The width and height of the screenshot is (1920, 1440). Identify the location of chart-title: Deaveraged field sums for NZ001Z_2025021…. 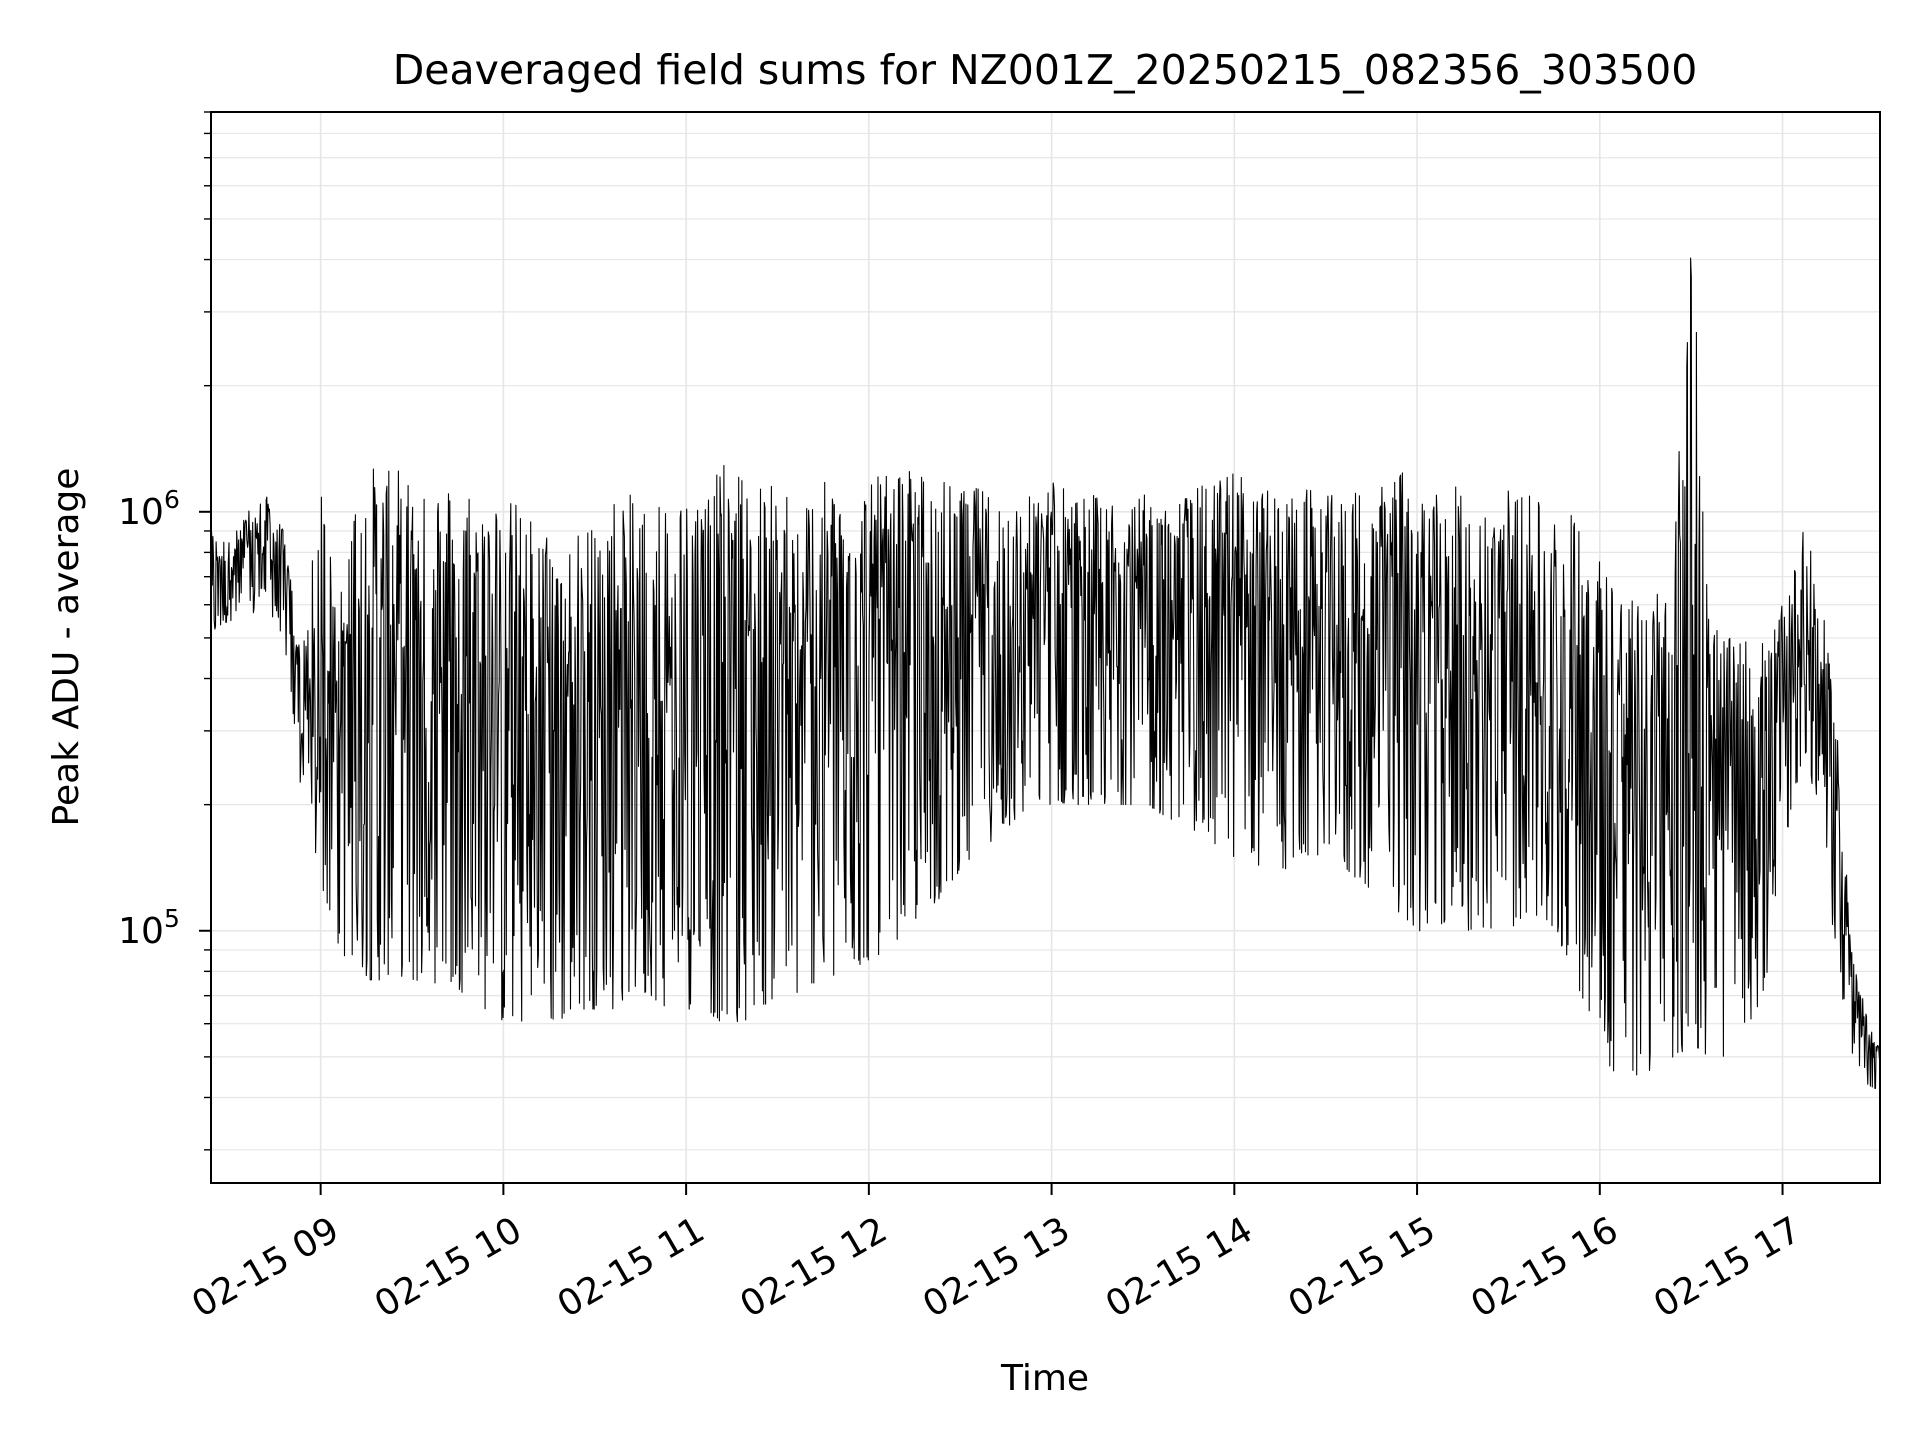
(1045, 70).